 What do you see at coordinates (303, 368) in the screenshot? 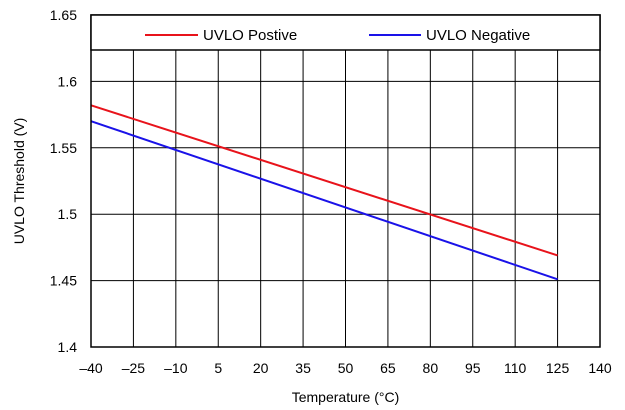
I see `x-tick-label: 35` at bounding box center [303, 368].